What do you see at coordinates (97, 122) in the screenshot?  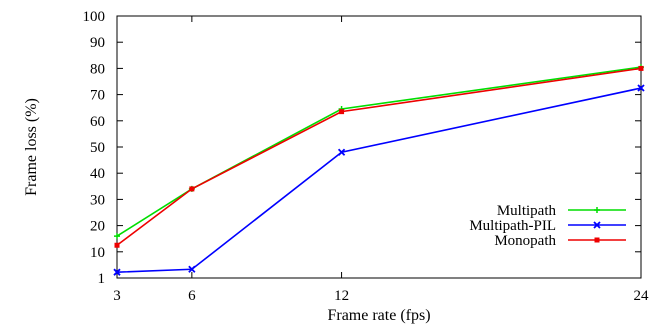 I see `y-tick-label: 60` at bounding box center [97, 122].